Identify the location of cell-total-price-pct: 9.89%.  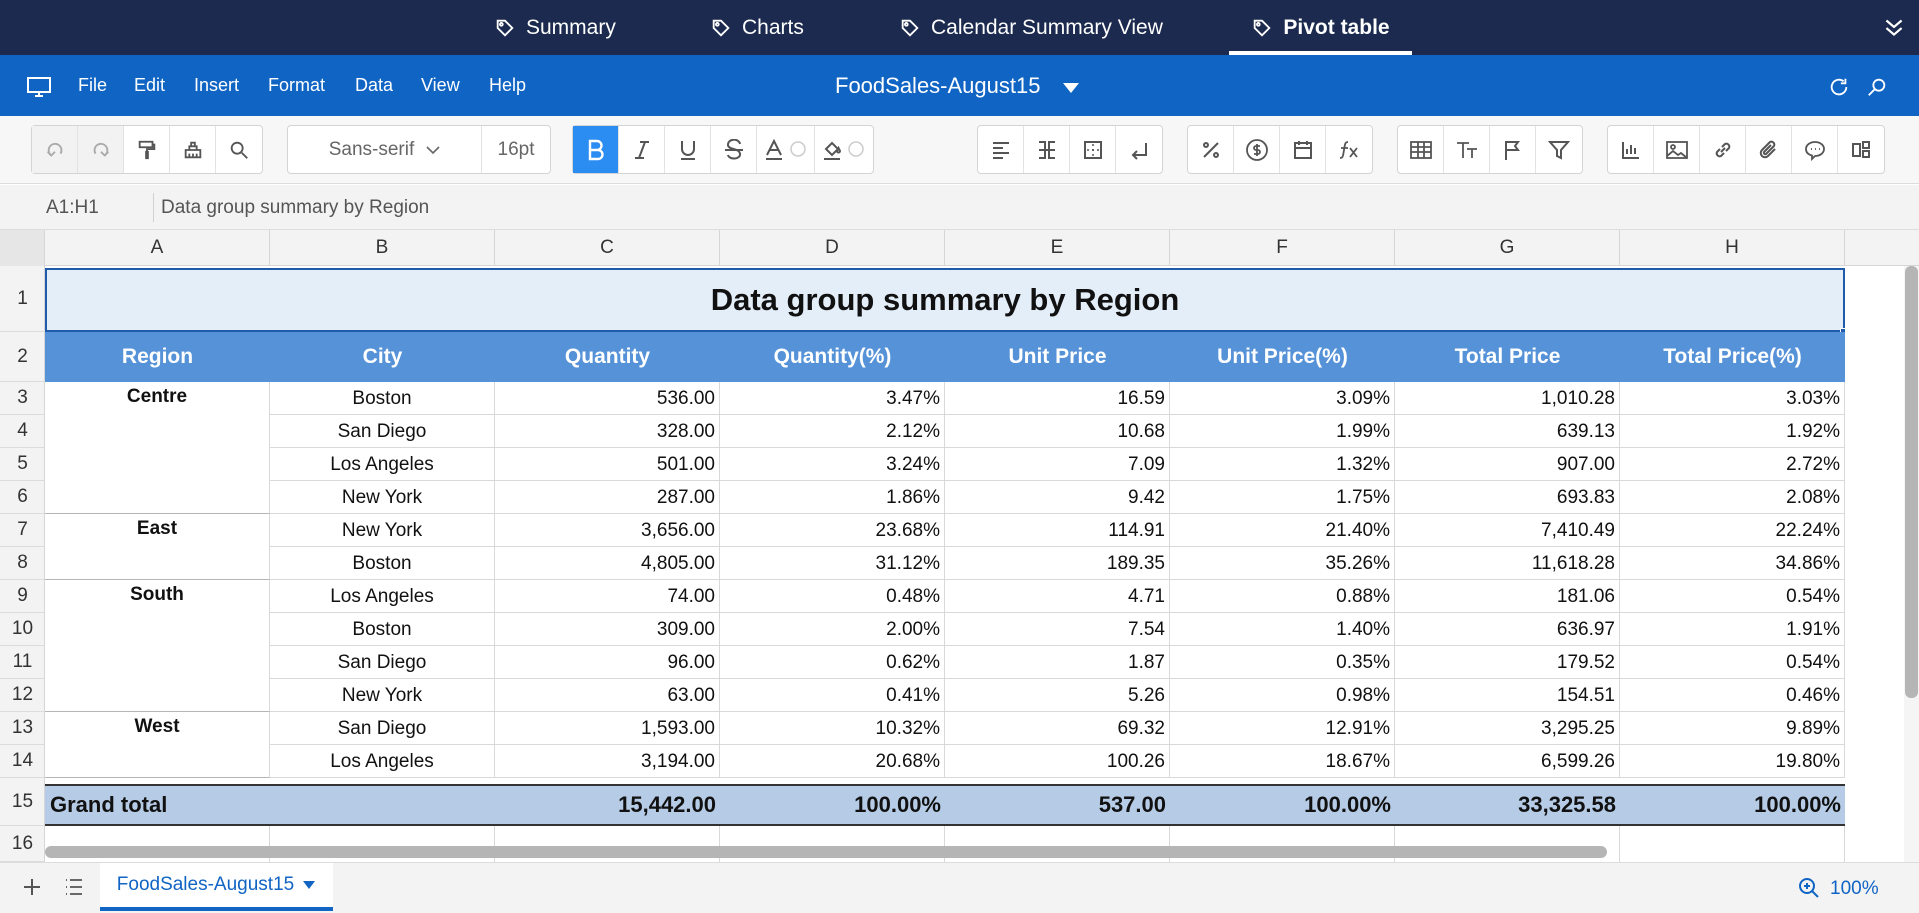
(1732, 728).